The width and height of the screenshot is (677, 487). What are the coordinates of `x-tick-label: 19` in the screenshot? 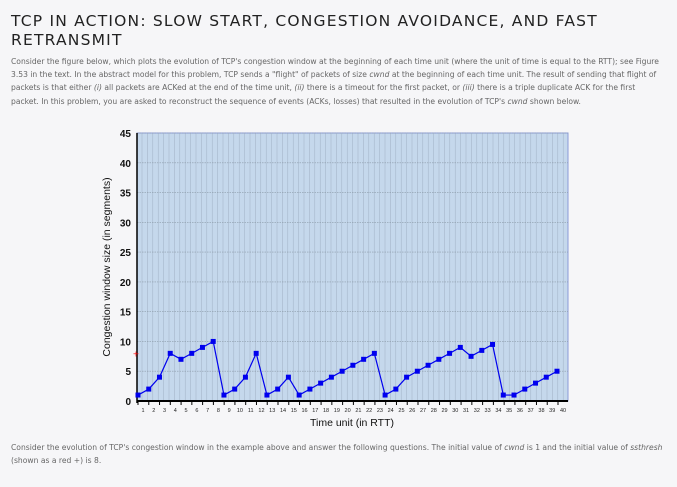 It's located at (337, 411).